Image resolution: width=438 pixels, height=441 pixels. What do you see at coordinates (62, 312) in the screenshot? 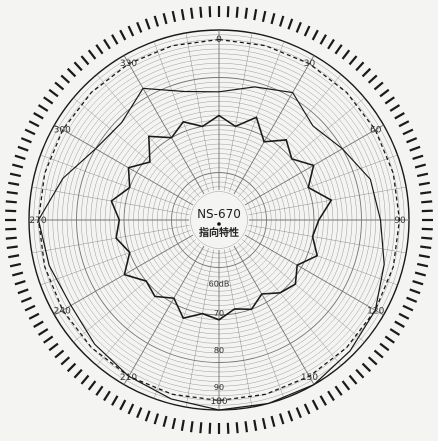
I see `angle-tick-label: 240` at bounding box center [62, 312].